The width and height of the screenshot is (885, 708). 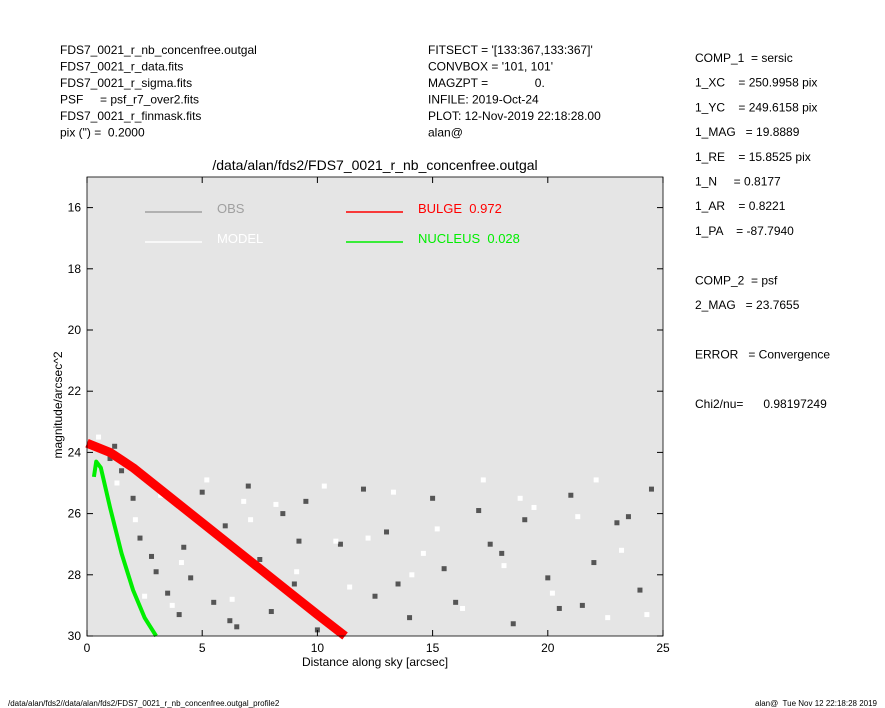 What do you see at coordinates (747, 132) in the screenshot?
I see `info-right: 1_MAG = 19.8889` at bounding box center [747, 132].